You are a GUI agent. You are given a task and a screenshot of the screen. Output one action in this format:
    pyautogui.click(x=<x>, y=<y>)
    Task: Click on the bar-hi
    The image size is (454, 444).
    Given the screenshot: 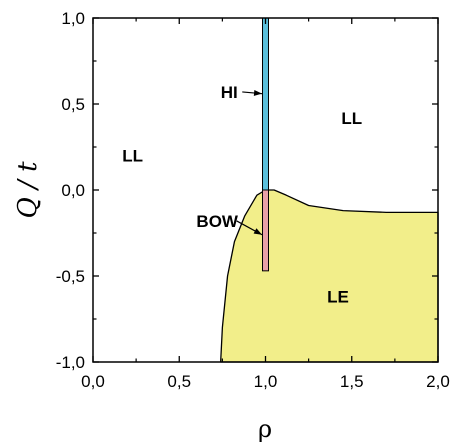 What is the action you would take?
    pyautogui.click(x=265, y=104)
    